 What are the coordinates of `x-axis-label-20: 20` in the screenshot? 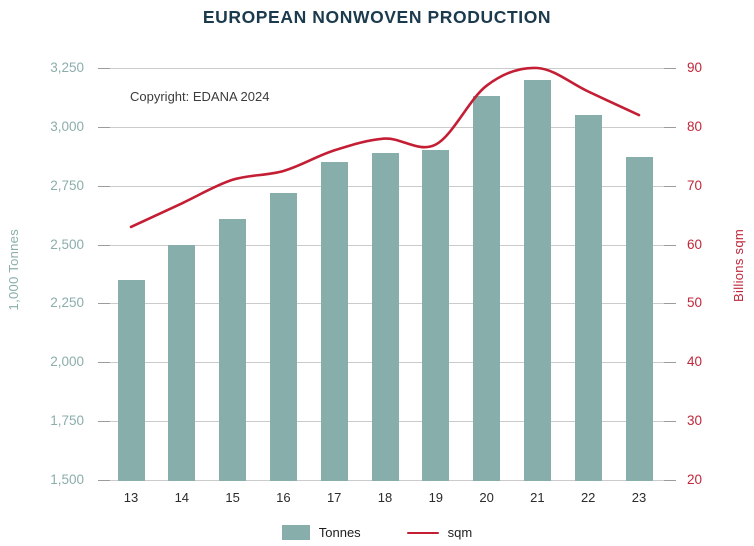 It's located at (486, 497).